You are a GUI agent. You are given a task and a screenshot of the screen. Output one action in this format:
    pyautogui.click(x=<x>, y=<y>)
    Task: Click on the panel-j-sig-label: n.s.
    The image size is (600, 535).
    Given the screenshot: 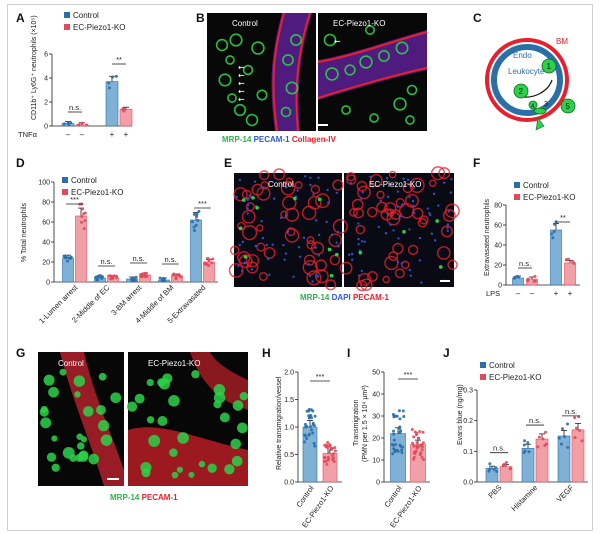 What is the action you would take?
    pyautogui.click(x=571, y=411)
    